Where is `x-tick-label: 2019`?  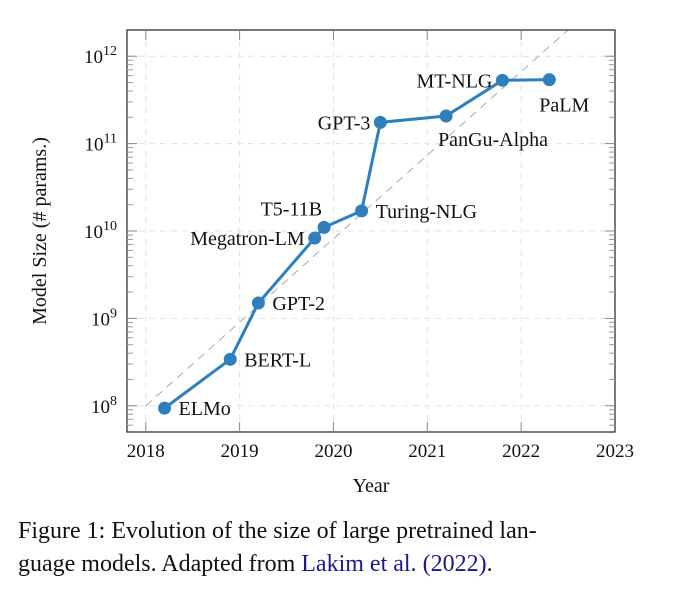 x-tick-label: 2019 is located at coordinates (240, 451).